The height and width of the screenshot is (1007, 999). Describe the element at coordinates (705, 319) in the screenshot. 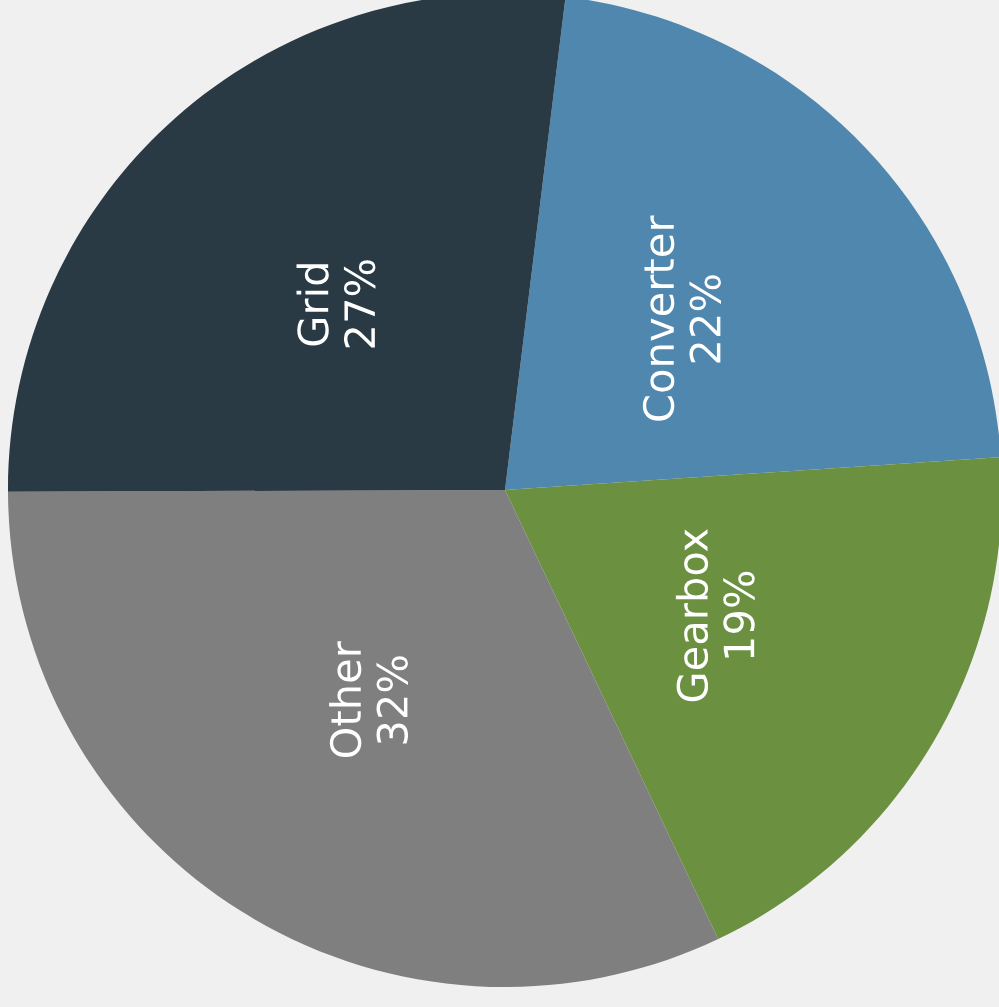

I see `data-label: 22%` at that location.